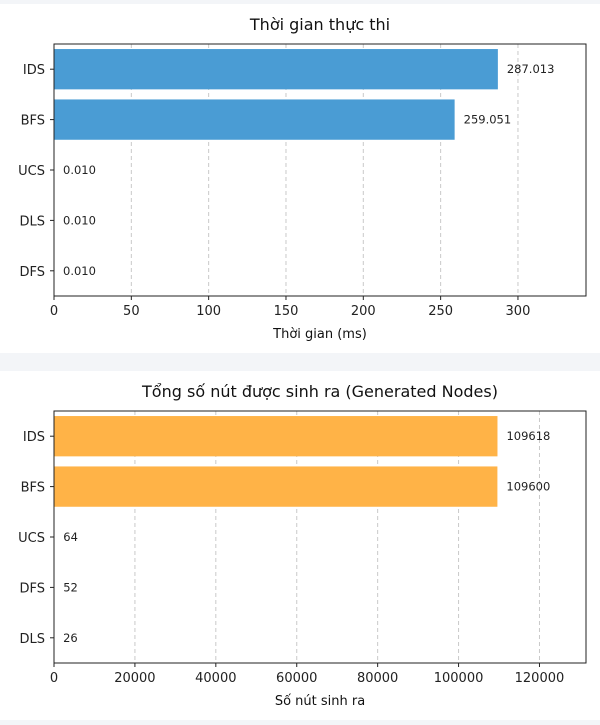 Image resolution: width=600 pixels, height=725 pixels. Describe the element at coordinates (363, 311) in the screenshot. I see `x-tick-label: 200` at that location.